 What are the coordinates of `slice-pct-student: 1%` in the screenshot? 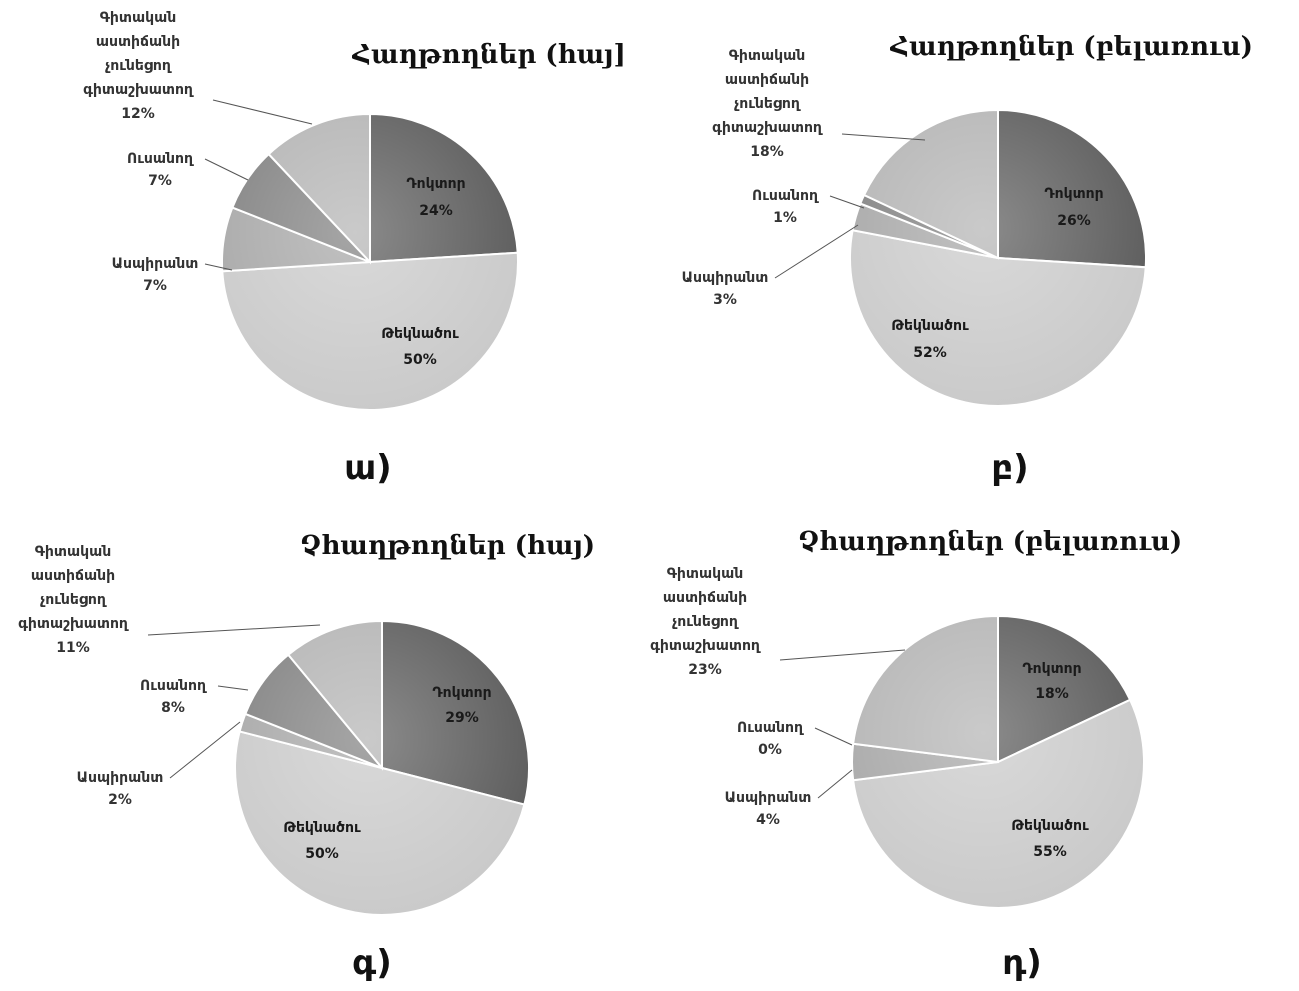 It's located at (785, 218).